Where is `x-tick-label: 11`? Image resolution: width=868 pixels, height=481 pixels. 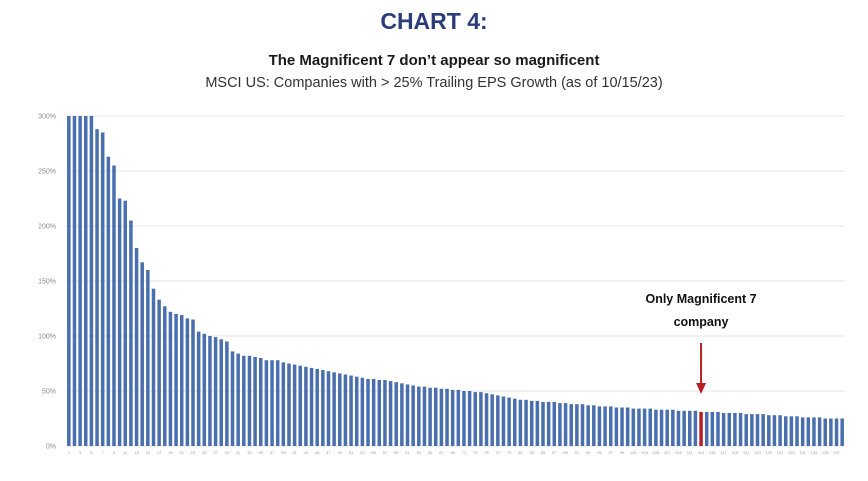
x-tick-label: 11 is located at coordinates (125, 452).